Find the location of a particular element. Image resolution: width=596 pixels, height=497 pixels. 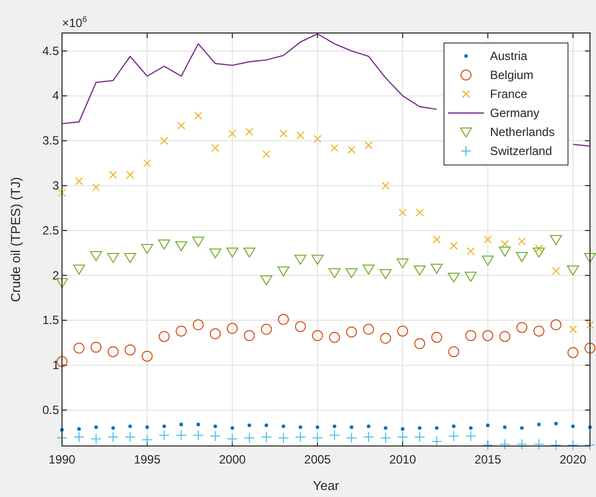

y-axis-title: Crude oil (TPES) (TJ) is located at coordinates (15, 239).